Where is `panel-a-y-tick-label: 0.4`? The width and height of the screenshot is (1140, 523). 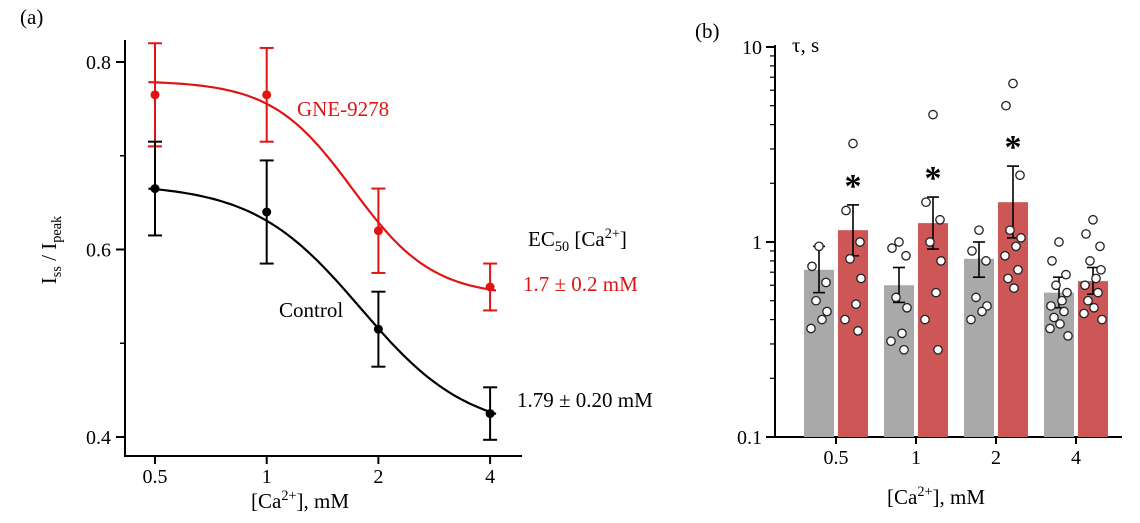 panel-a-y-tick-label: 0.4 is located at coordinates (98, 438).